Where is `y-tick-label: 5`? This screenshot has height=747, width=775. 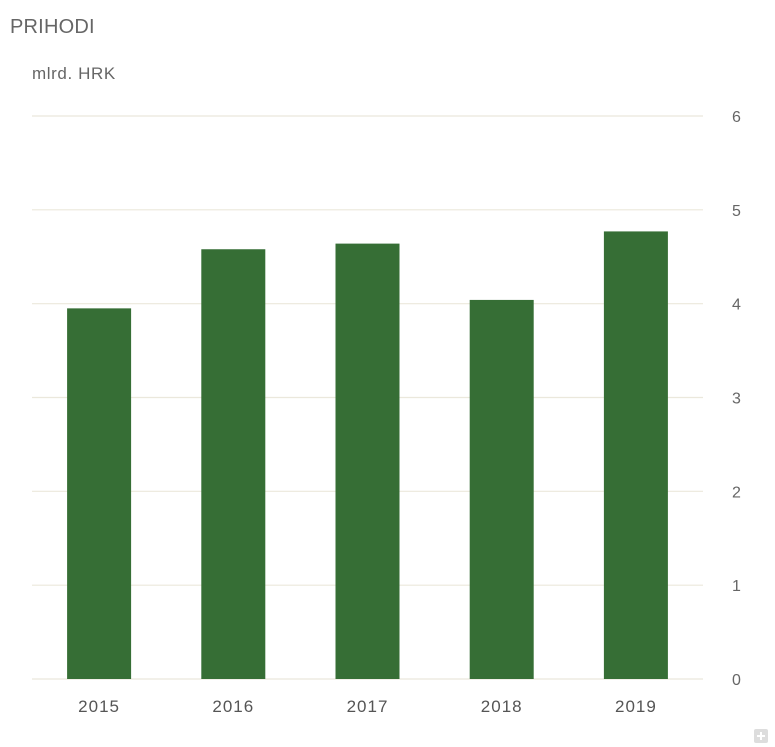
y-tick-label: 5 is located at coordinates (736, 211).